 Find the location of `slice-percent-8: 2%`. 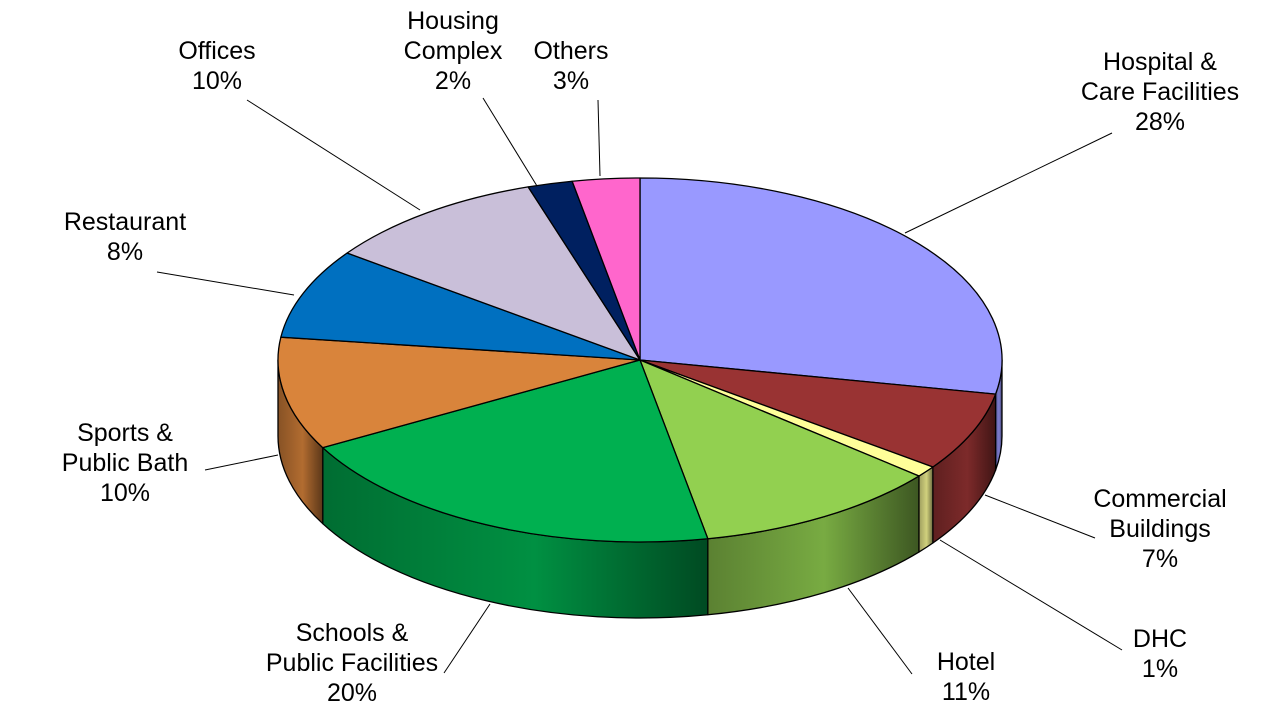

slice-percent-8: 2% is located at coordinates (453, 81).